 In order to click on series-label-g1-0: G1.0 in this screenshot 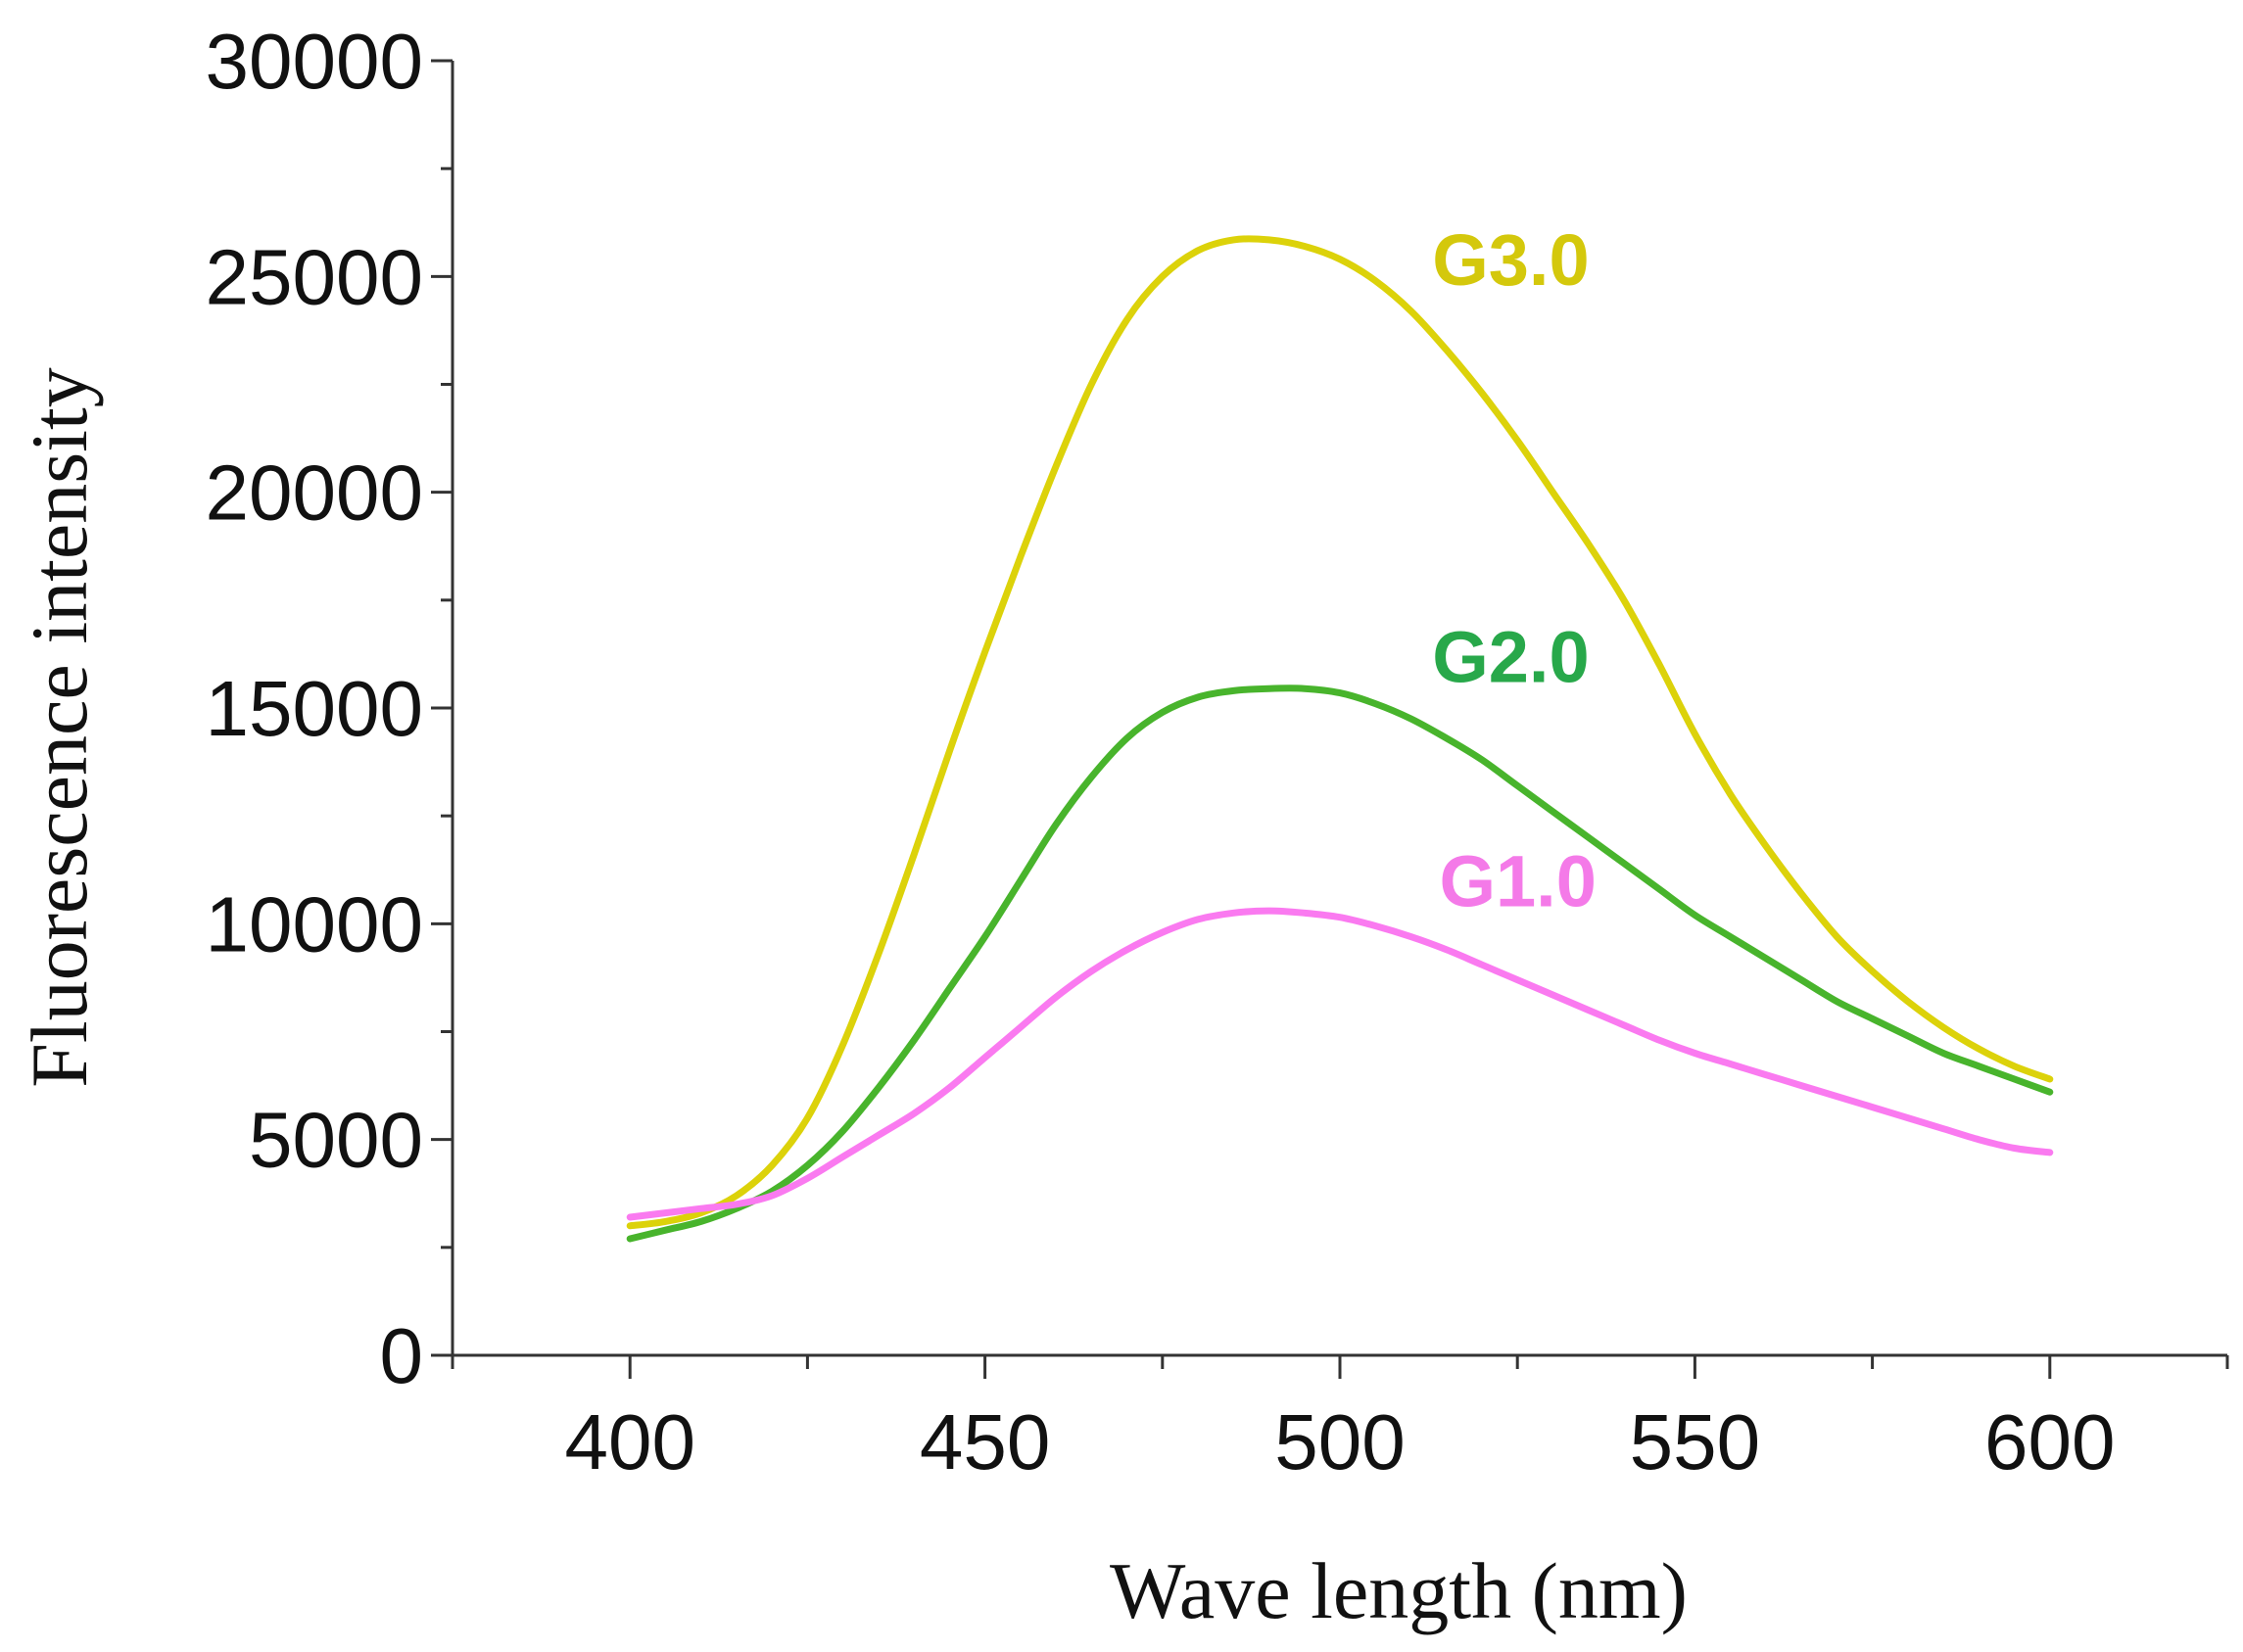, I will do `click(1518, 881)`.